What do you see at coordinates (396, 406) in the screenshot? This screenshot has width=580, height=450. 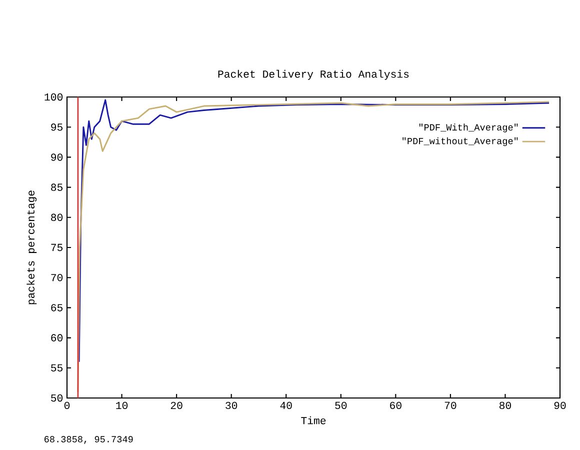 I see `x-tick-label: 60` at bounding box center [396, 406].